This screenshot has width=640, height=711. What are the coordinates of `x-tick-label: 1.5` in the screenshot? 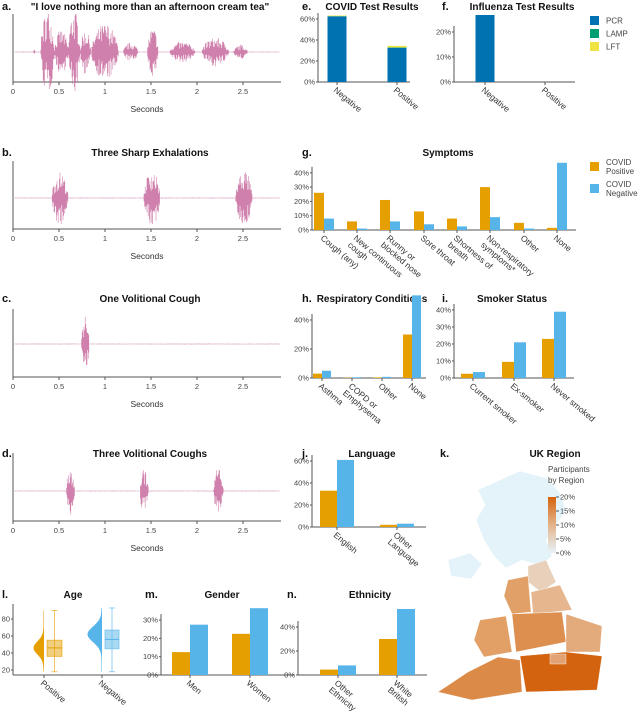 It's located at (151, 530).